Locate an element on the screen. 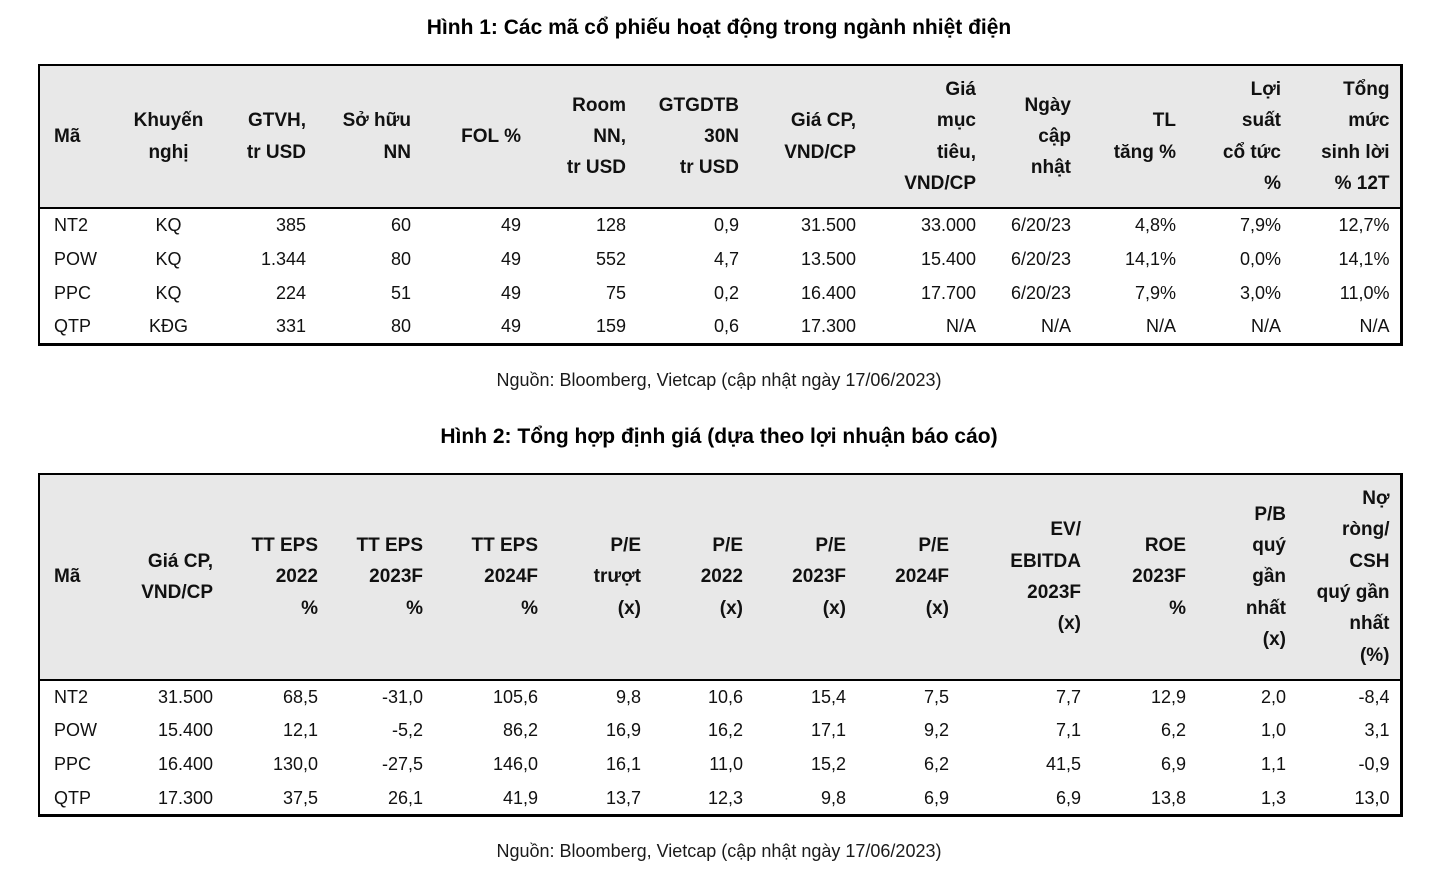 The height and width of the screenshot is (870, 1438). table-cell: 10,6 is located at coordinates (725, 696).